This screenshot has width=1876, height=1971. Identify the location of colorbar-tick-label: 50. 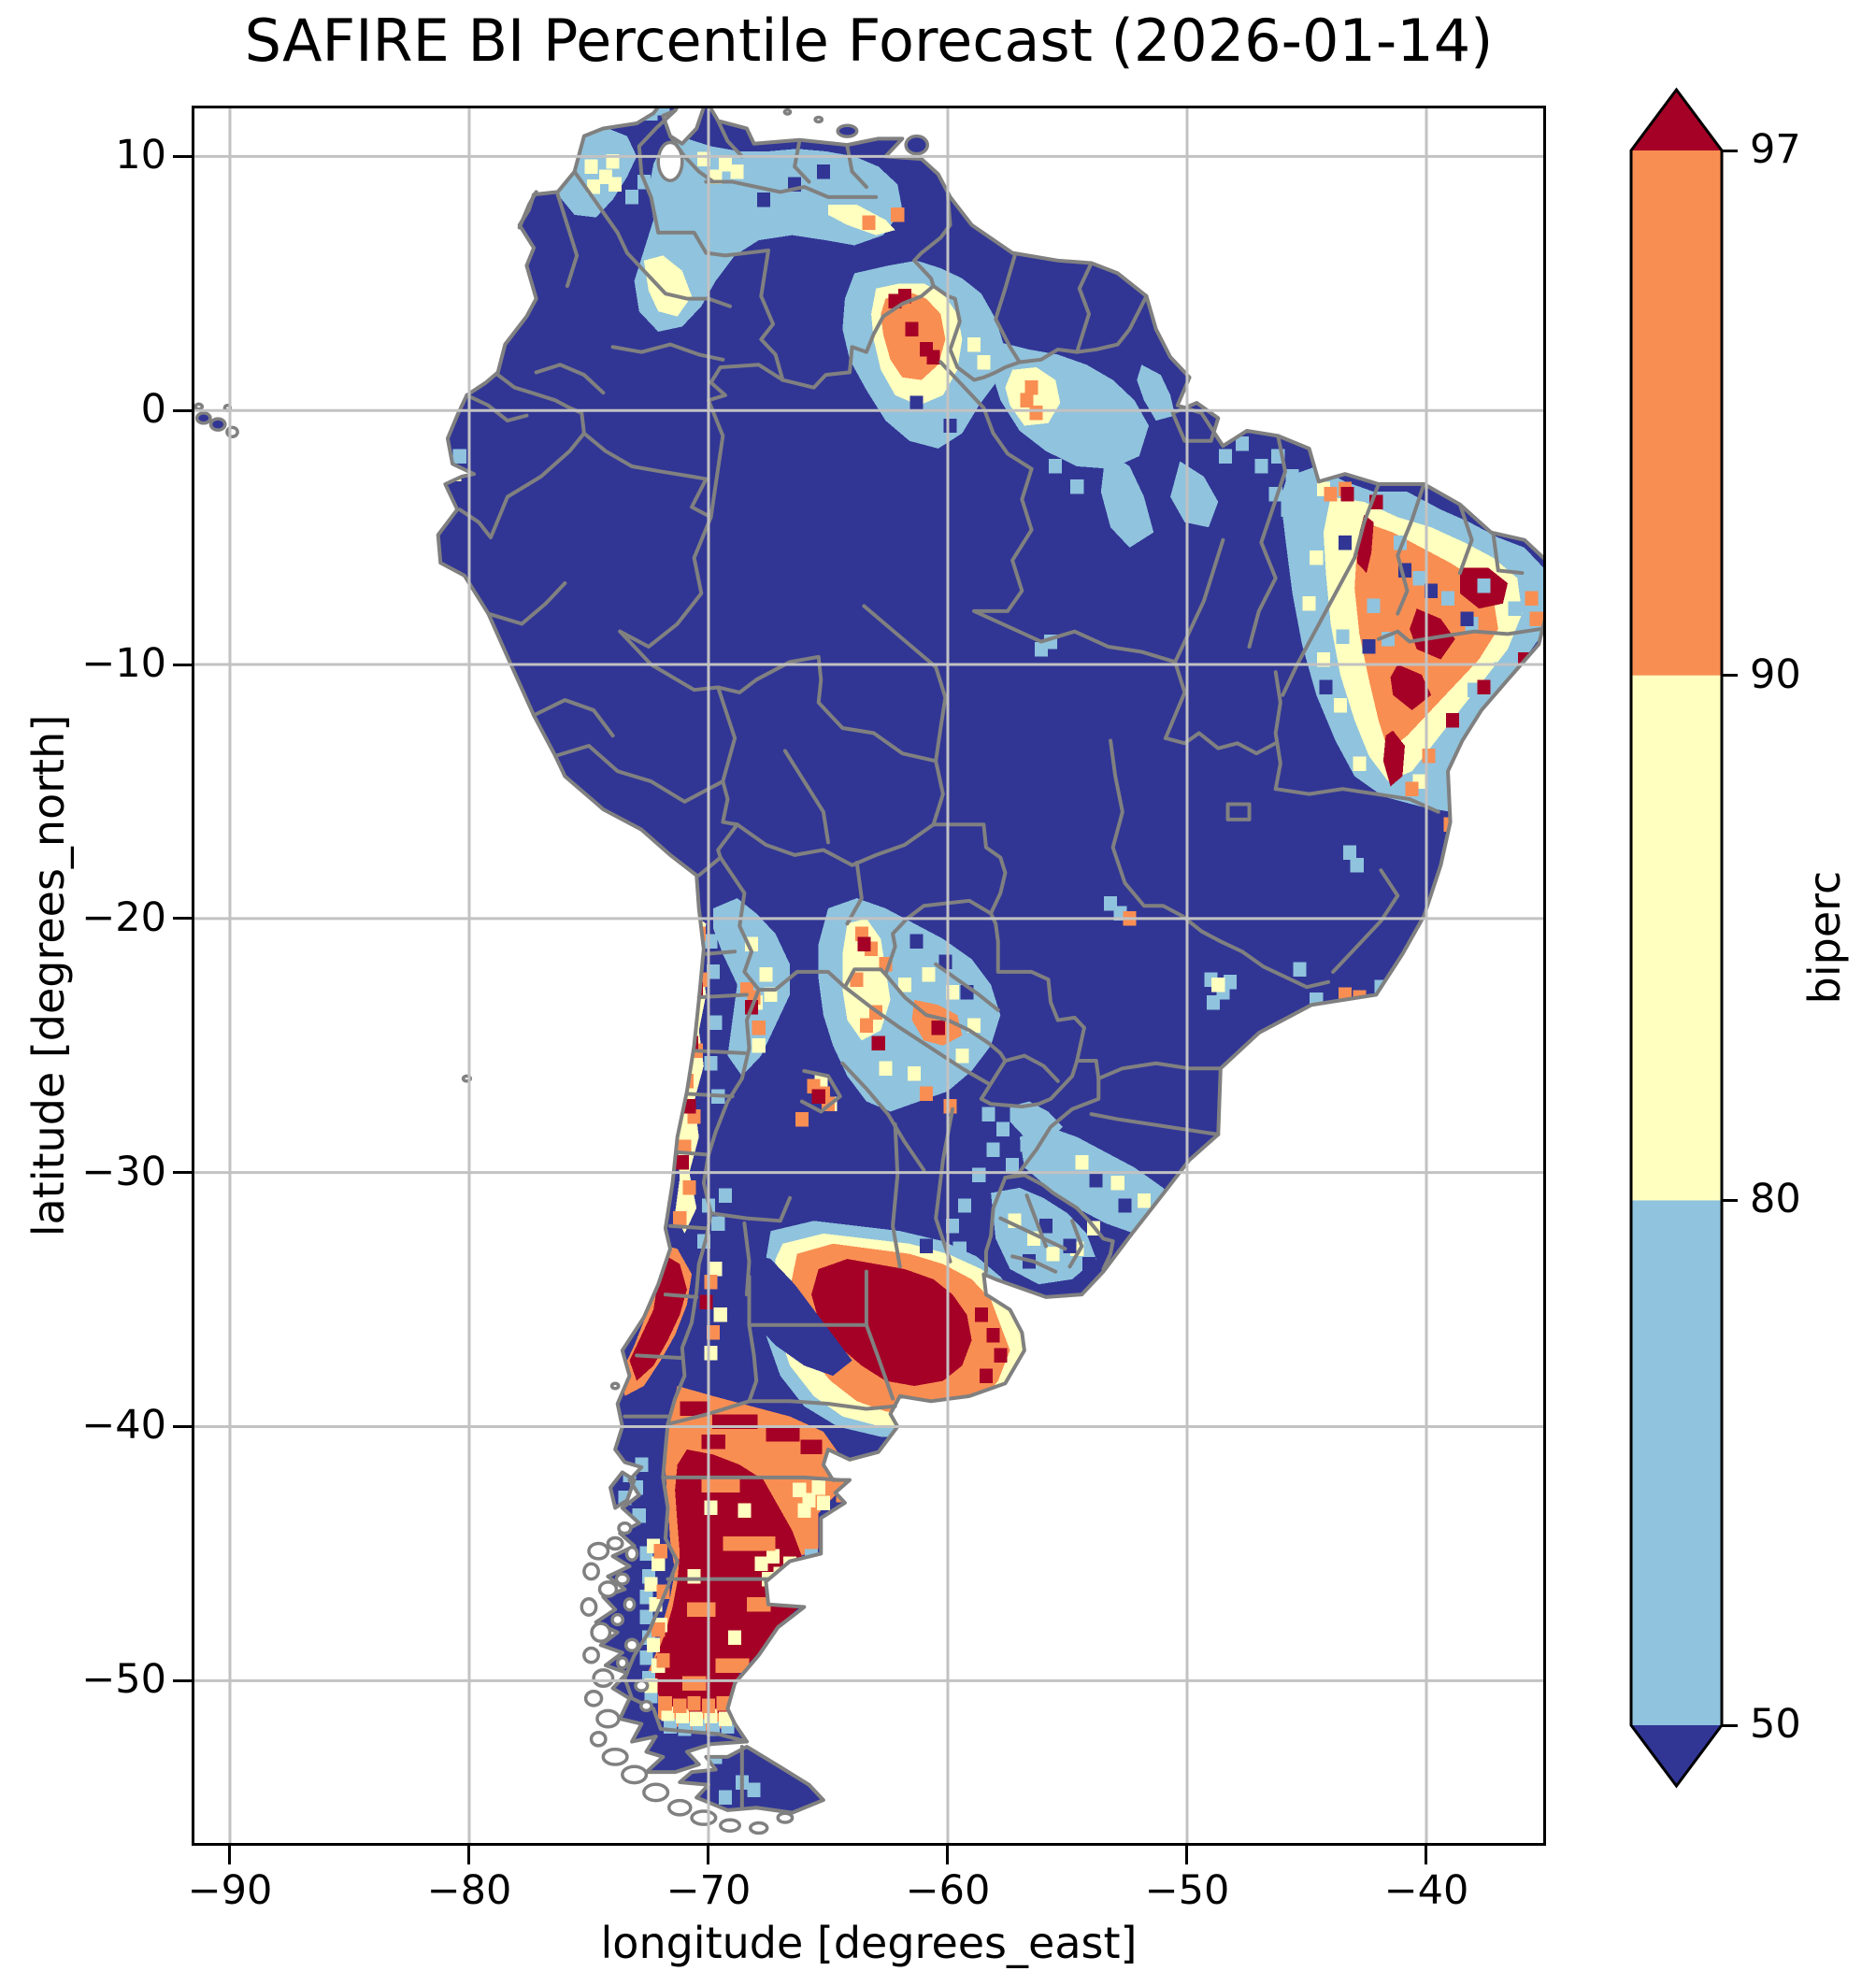
(1775, 1724).